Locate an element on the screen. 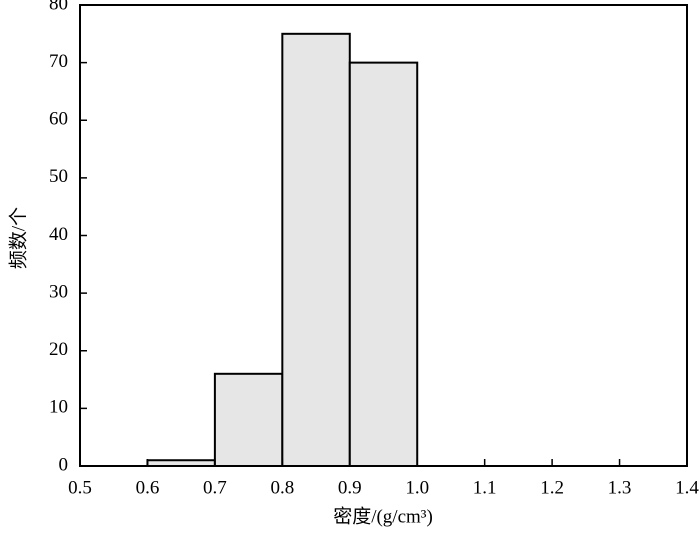 This screenshot has height=542, width=700. x-tick-label: 1.1 is located at coordinates (485, 487).